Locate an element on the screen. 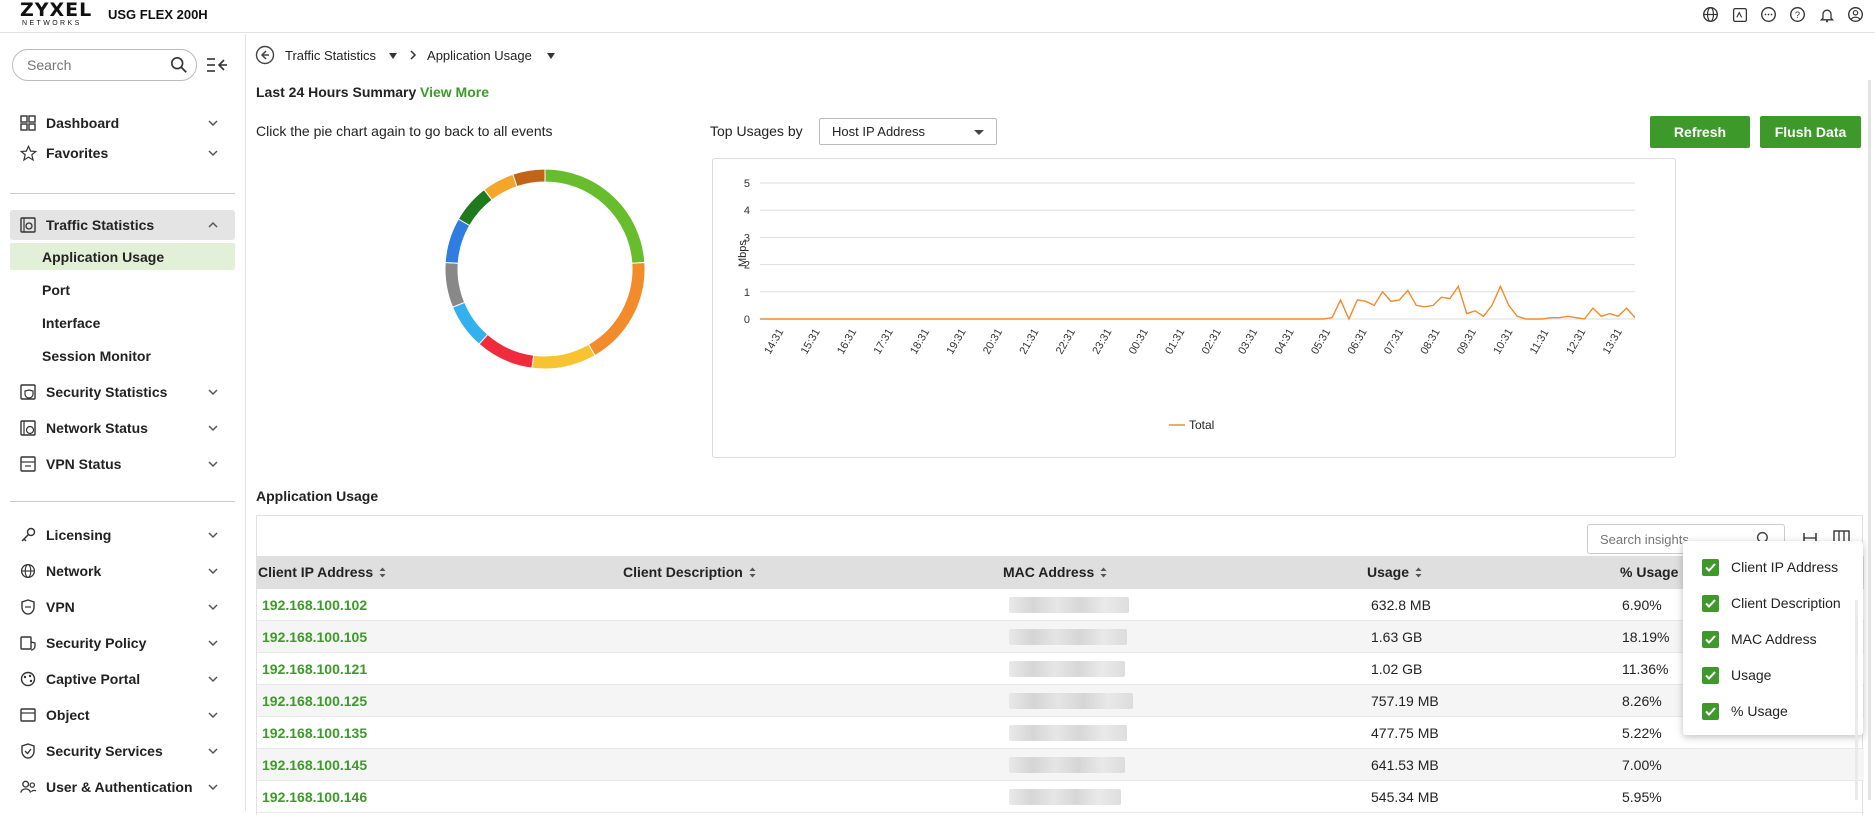 The width and height of the screenshot is (1875, 815). y-tick-label: 2 is located at coordinates (747, 266).